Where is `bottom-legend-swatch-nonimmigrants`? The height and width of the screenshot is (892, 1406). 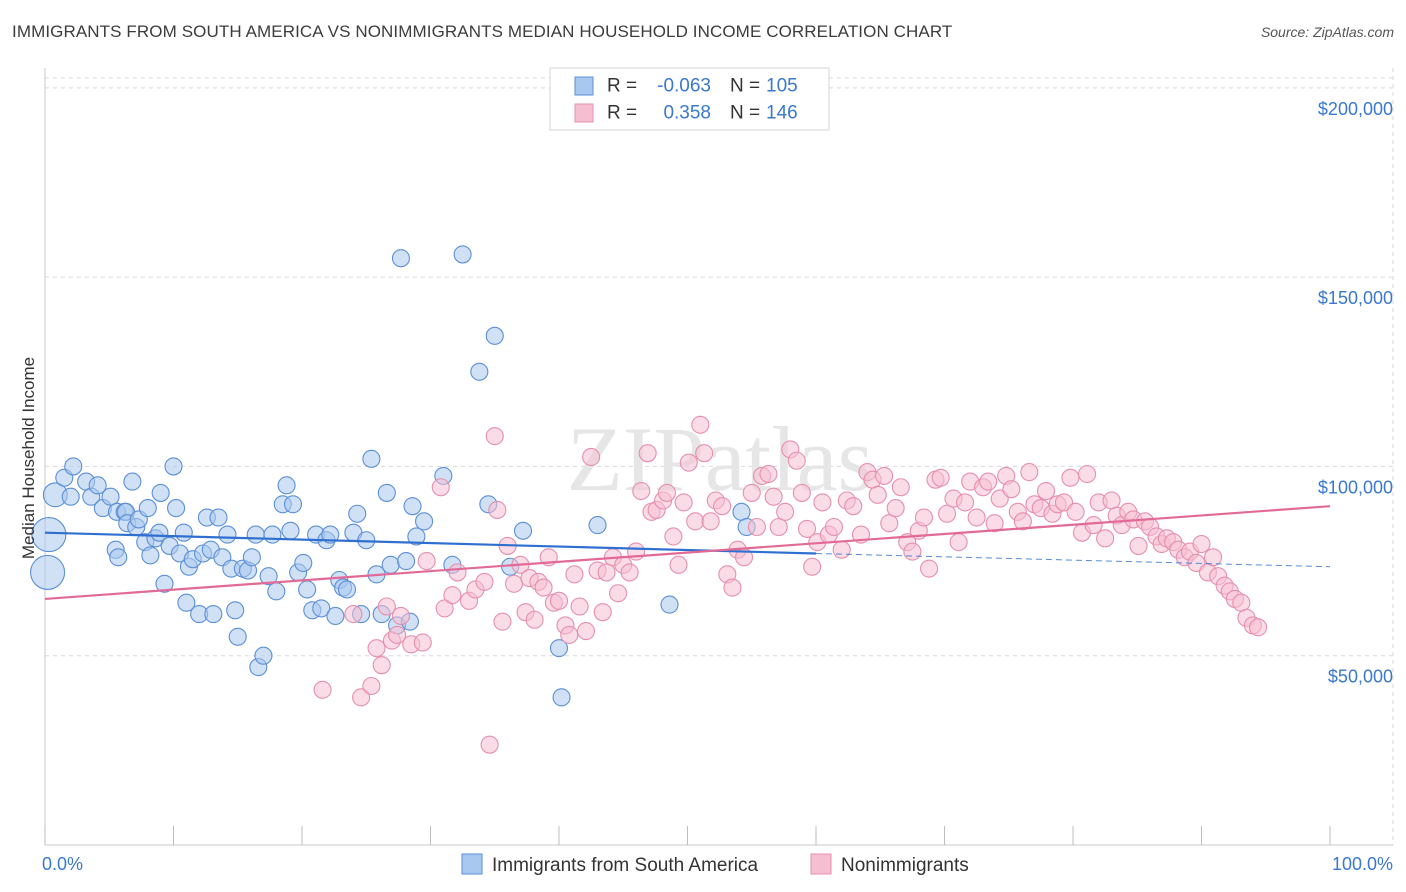
bottom-legend-swatch-nonimmigrants is located at coordinates (821, 864).